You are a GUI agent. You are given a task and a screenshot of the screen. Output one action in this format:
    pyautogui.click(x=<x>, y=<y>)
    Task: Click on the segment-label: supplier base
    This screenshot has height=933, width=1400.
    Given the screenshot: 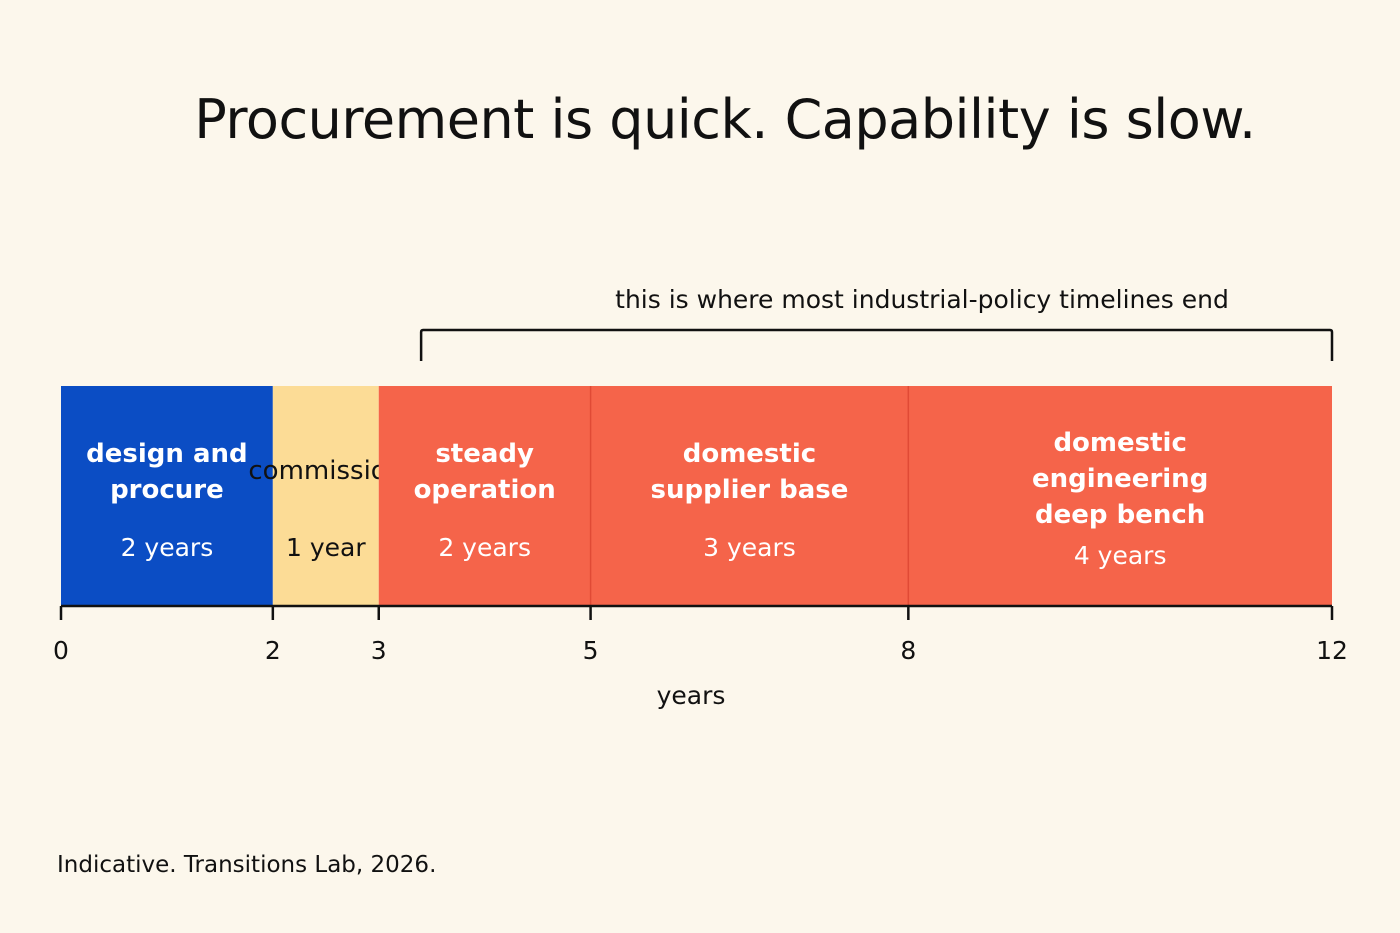 What is the action you would take?
    pyautogui.click(x=750, y=490)
    